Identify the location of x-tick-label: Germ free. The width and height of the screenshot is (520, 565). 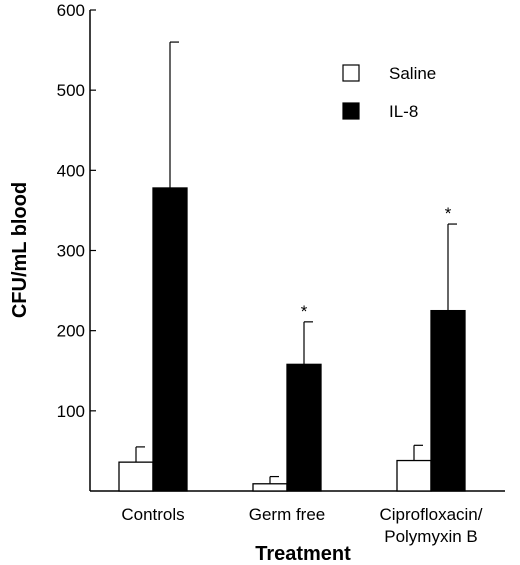
(287, 514).